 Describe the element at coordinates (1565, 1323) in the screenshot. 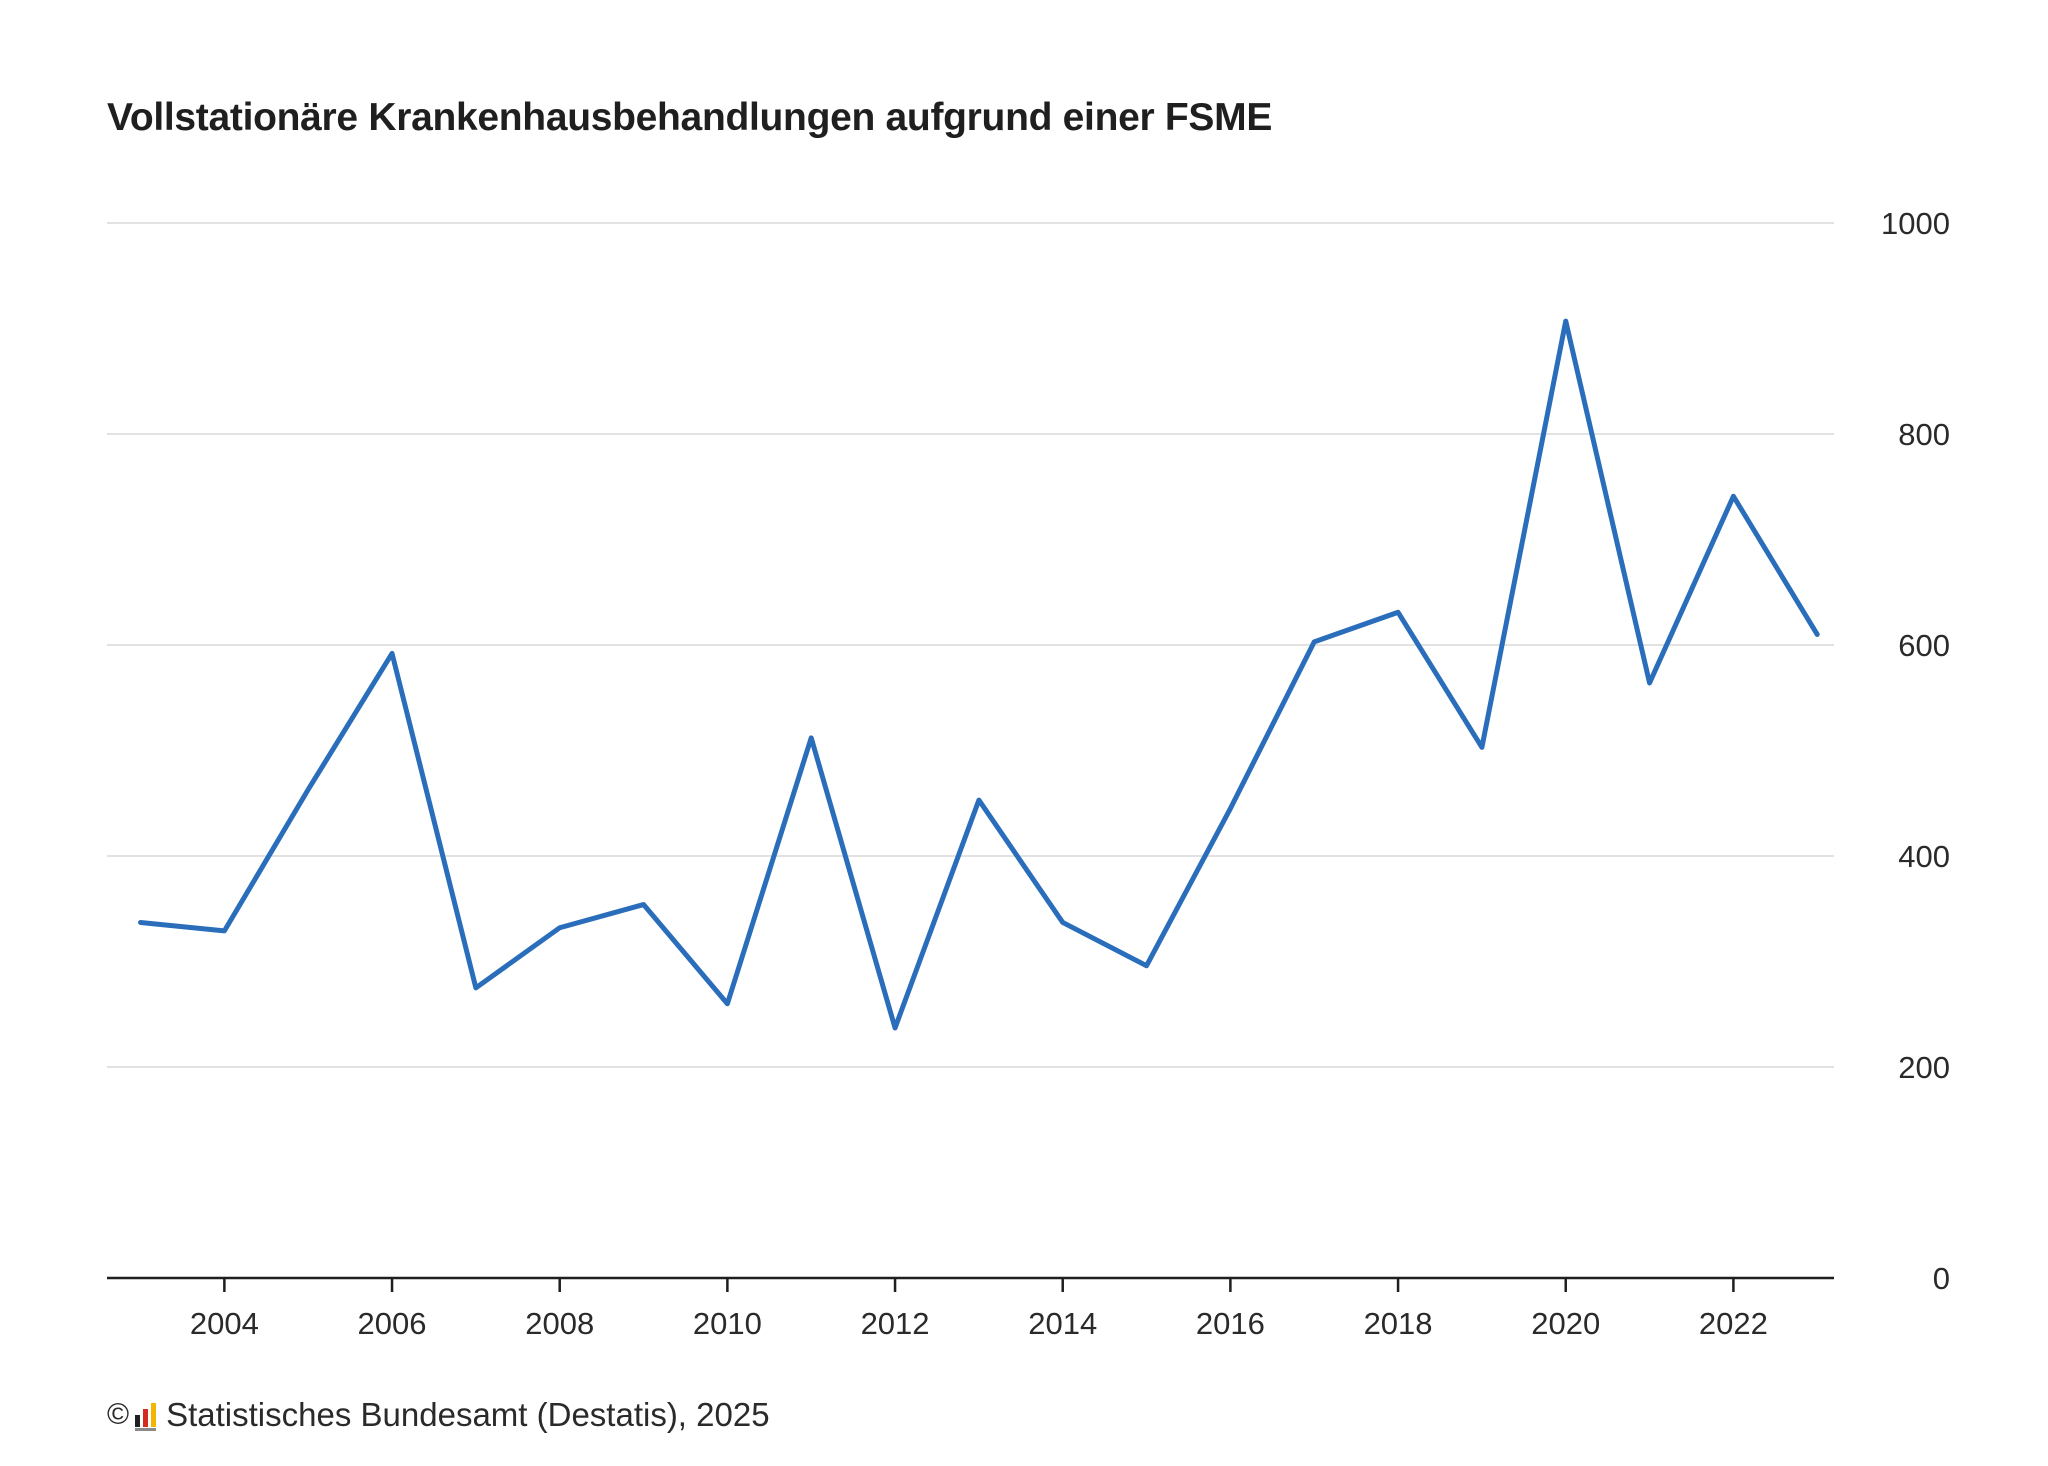

I see `x-tick-label: 2020` at that location.